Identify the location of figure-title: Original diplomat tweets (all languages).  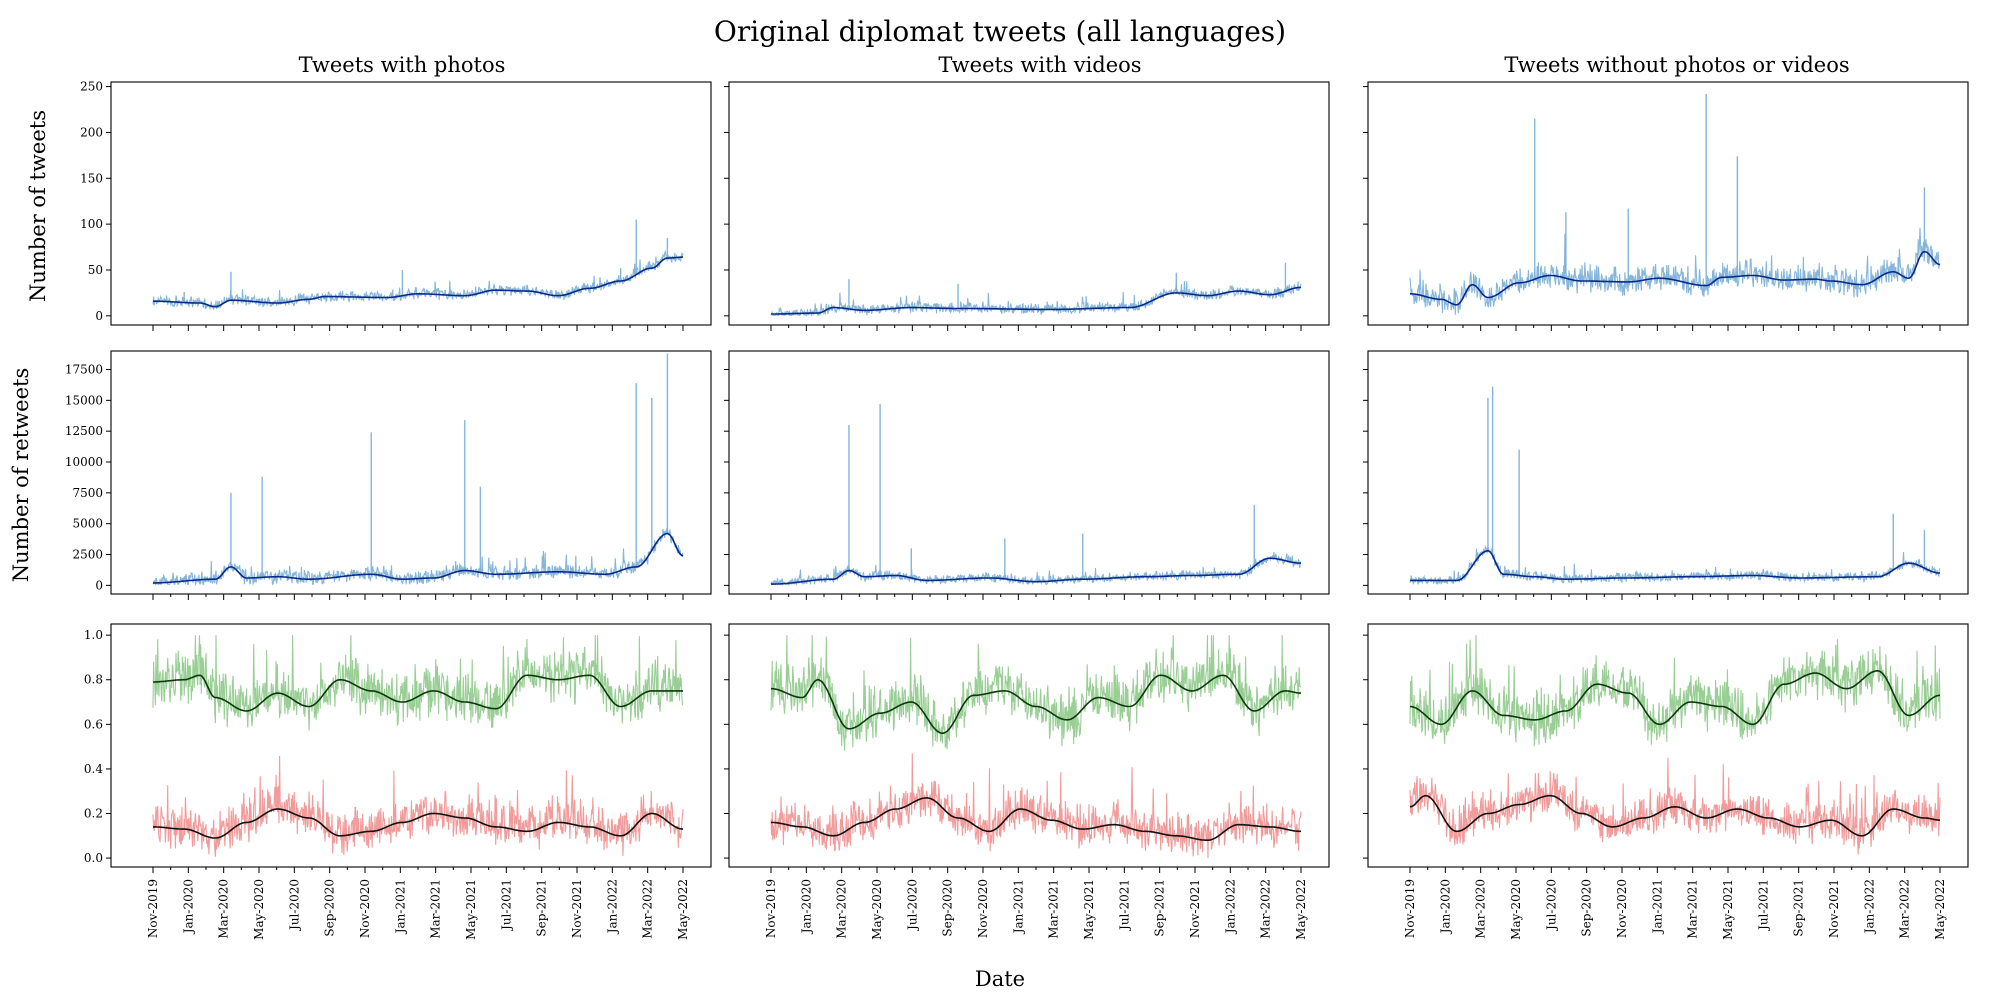
(1000, 31).